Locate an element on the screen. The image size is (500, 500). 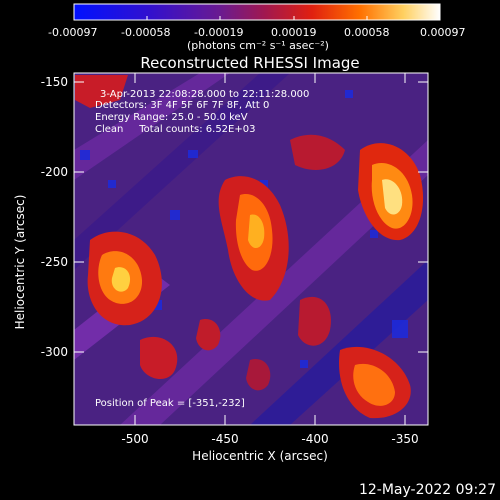
x-tick-label: -400 is located at coordinates (314, 439).